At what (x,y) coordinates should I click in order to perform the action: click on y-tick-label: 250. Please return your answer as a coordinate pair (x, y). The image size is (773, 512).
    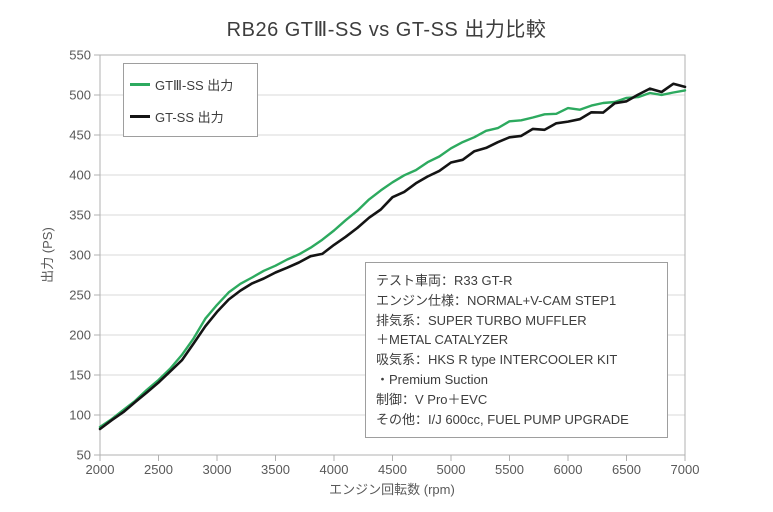
    Looking at the image, I should click on (80, 295).